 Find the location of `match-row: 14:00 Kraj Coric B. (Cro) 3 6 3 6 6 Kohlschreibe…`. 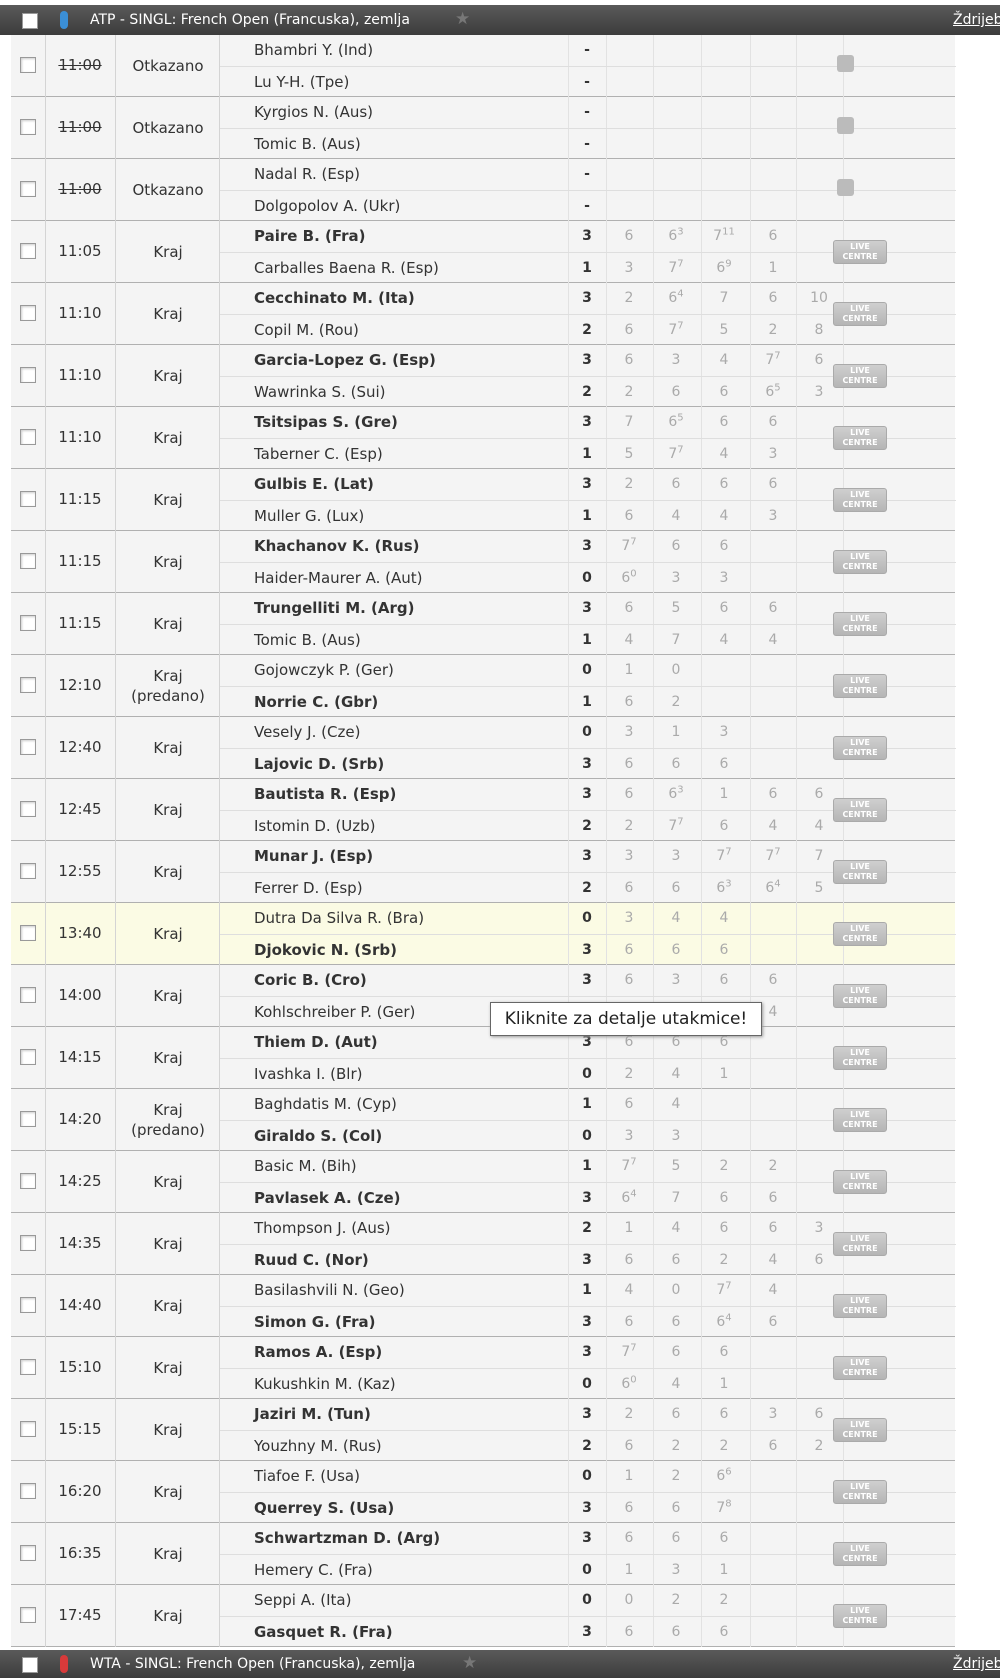

match-row: 14:00 Kraj Coric B. (Cro) 3 6 3 6 6 Kohlschreibe… is located at coordinates (483, 996).